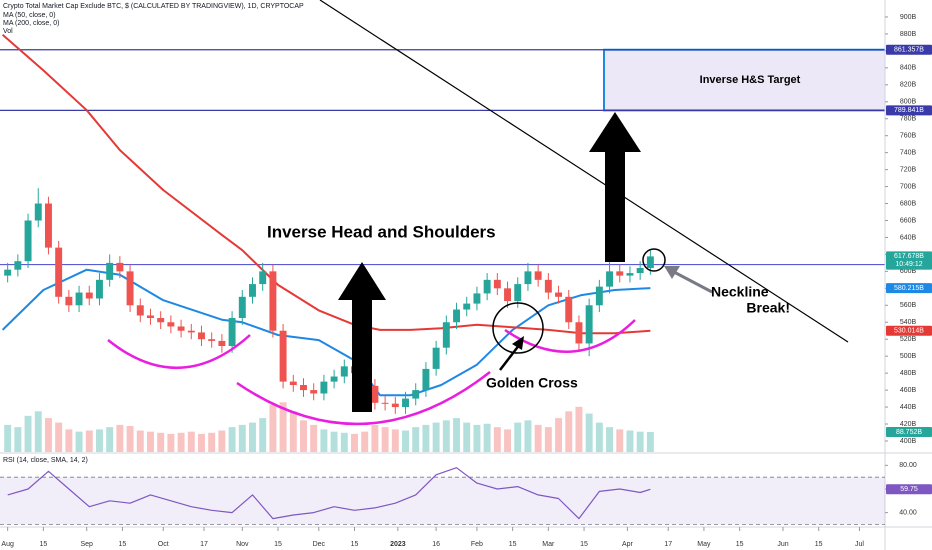 The image size is (932, 550). What do you see at coordinates (548, 544) in the screenshot?
I see `x-tick-label: Mar` at bounding box center [548, 544].